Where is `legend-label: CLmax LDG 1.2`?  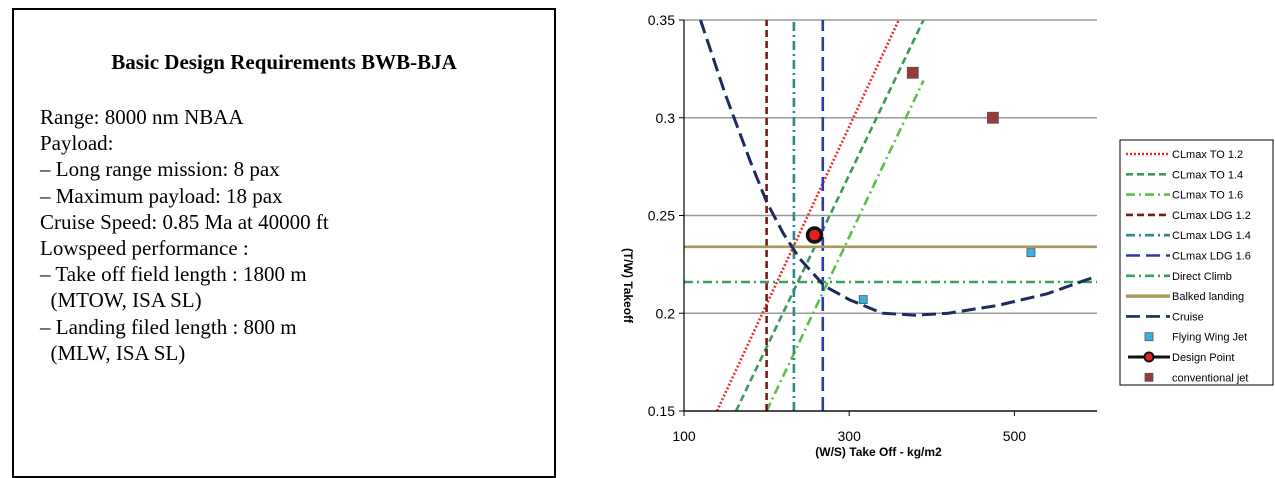 legend-label: CLmax LDG 1.2 is located at coordinates (1211, 216).